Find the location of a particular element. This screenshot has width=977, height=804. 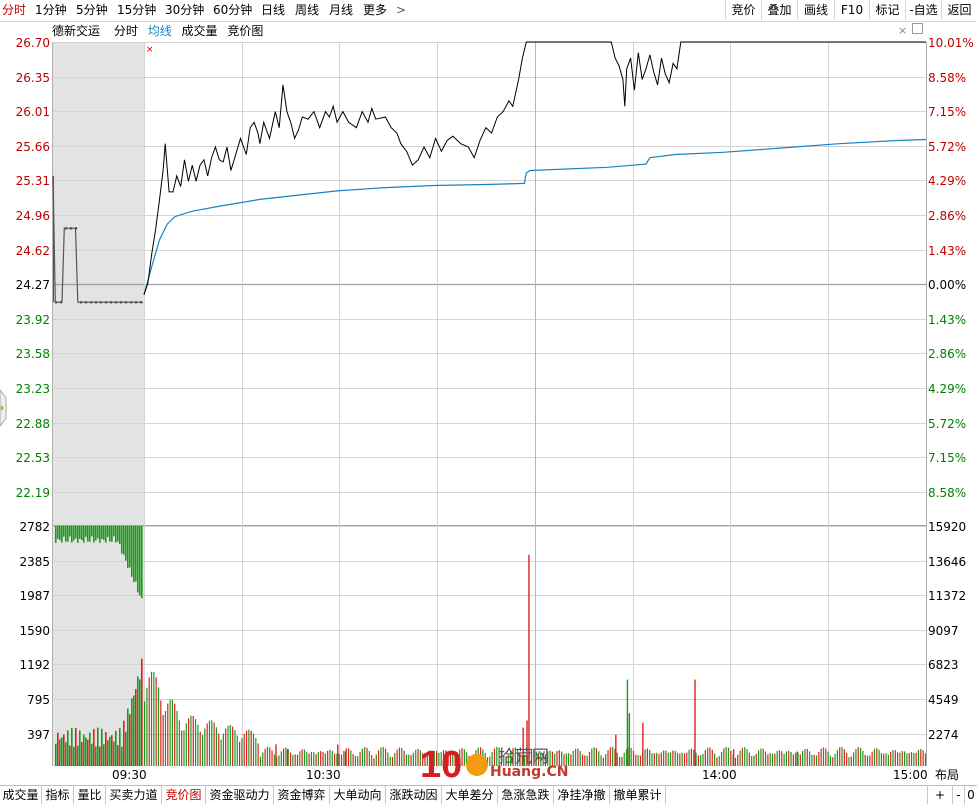

tab-cancel-accumulate: 撤单累计 is located at coordinates (638, 795).